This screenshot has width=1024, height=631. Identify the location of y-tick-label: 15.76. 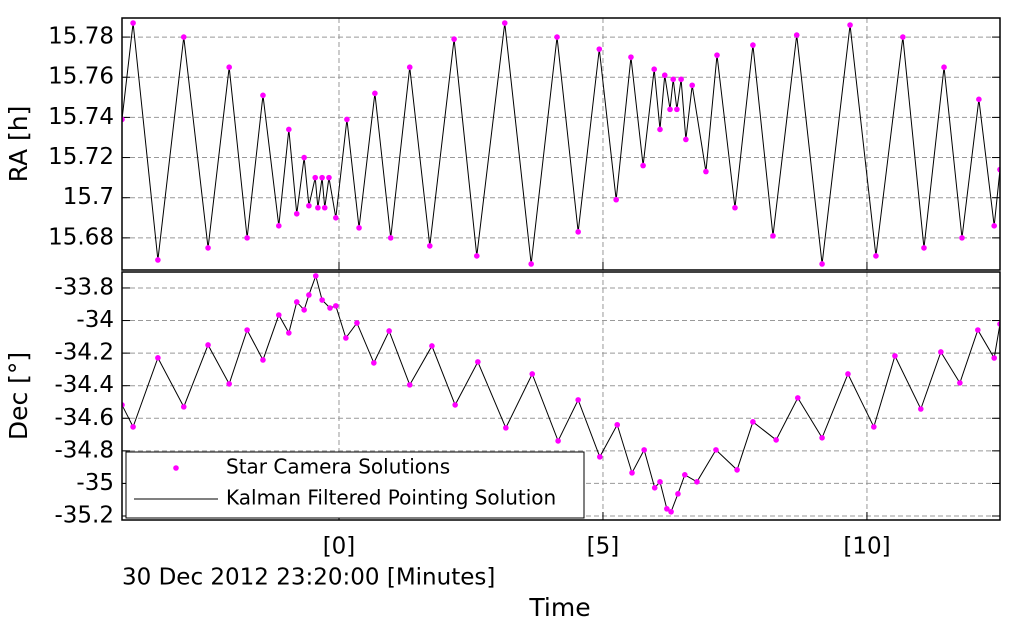
(81, 77).